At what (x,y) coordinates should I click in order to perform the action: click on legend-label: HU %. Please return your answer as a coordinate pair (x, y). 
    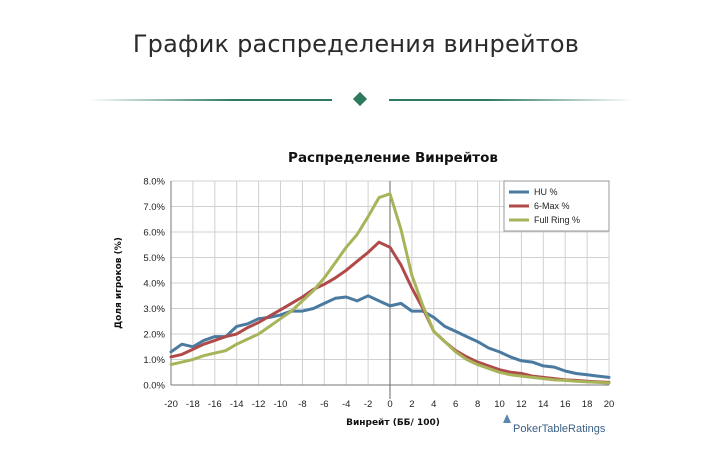
    Looking at the image, I should click on (546, 192).